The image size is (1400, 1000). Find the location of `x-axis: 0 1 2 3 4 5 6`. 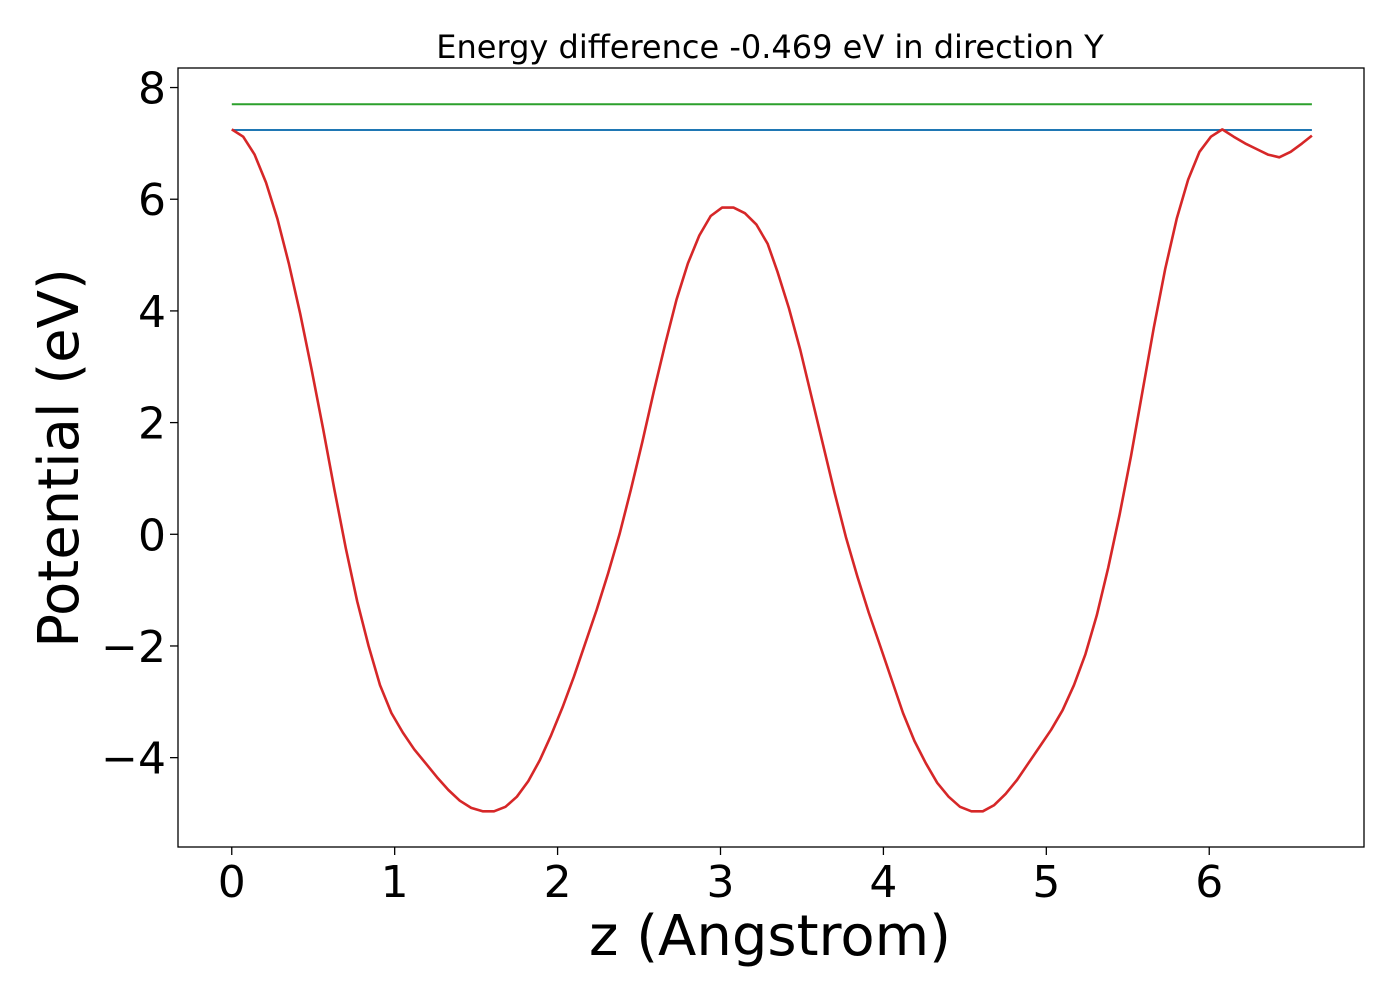

x-axis: 0 1 2 3 4 5 6 is located at coordinates (720, 877).